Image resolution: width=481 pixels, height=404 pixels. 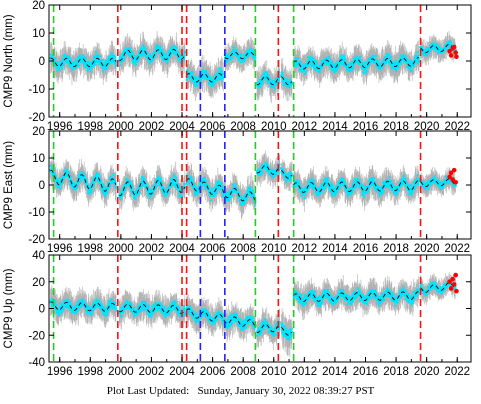 I want to click on y-tick-label: -10, so click(x=36, y=90).